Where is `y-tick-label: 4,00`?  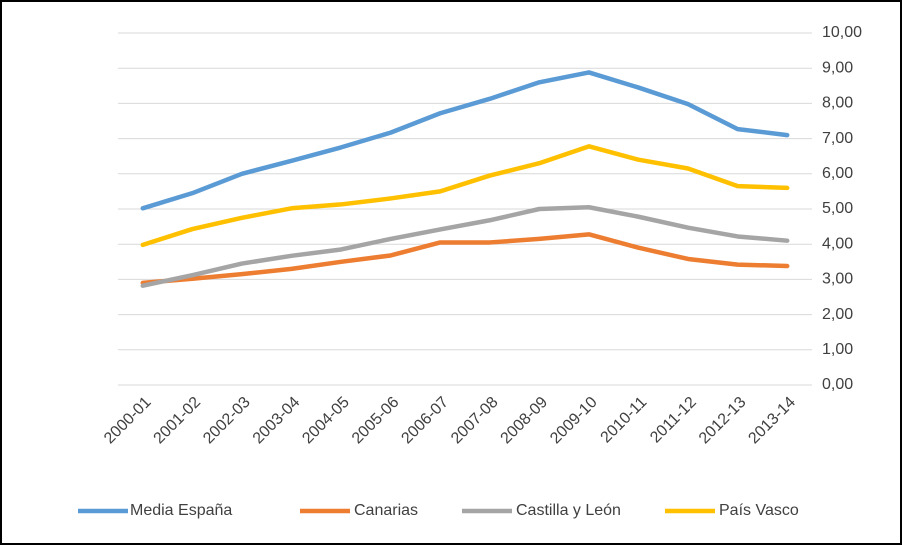 y-tick-label: 4,00 is located at coordinates (837, 243).